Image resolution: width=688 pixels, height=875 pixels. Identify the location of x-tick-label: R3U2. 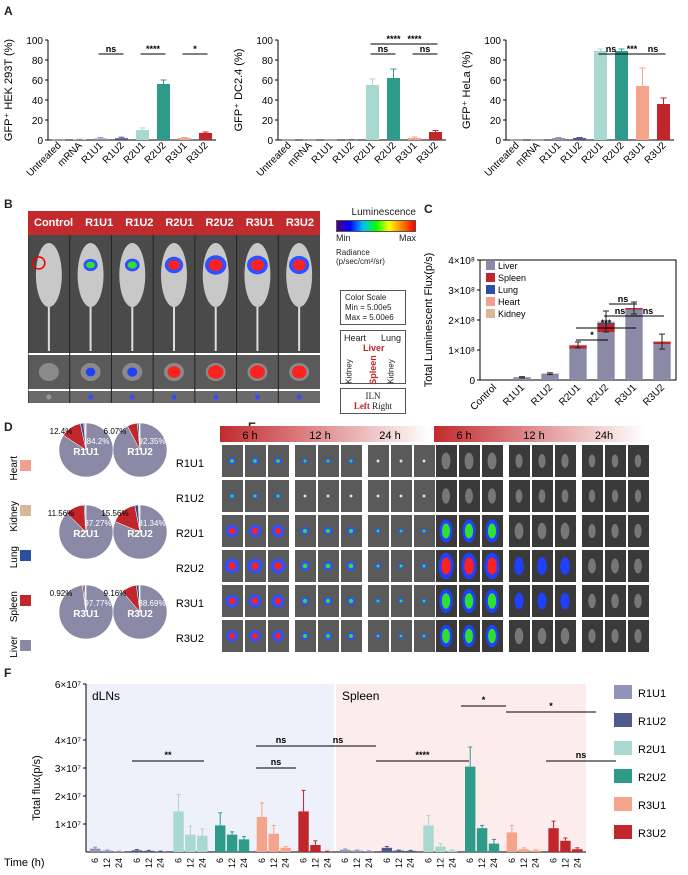
(656, 153).